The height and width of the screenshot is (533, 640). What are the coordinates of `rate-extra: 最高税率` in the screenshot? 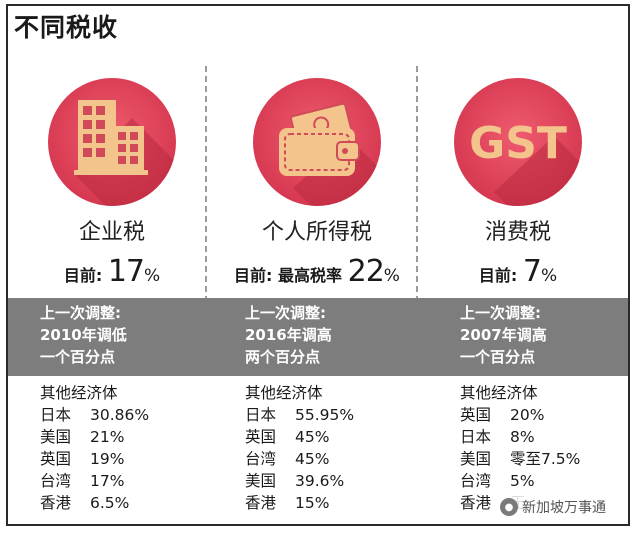 It's located at (310, 275).